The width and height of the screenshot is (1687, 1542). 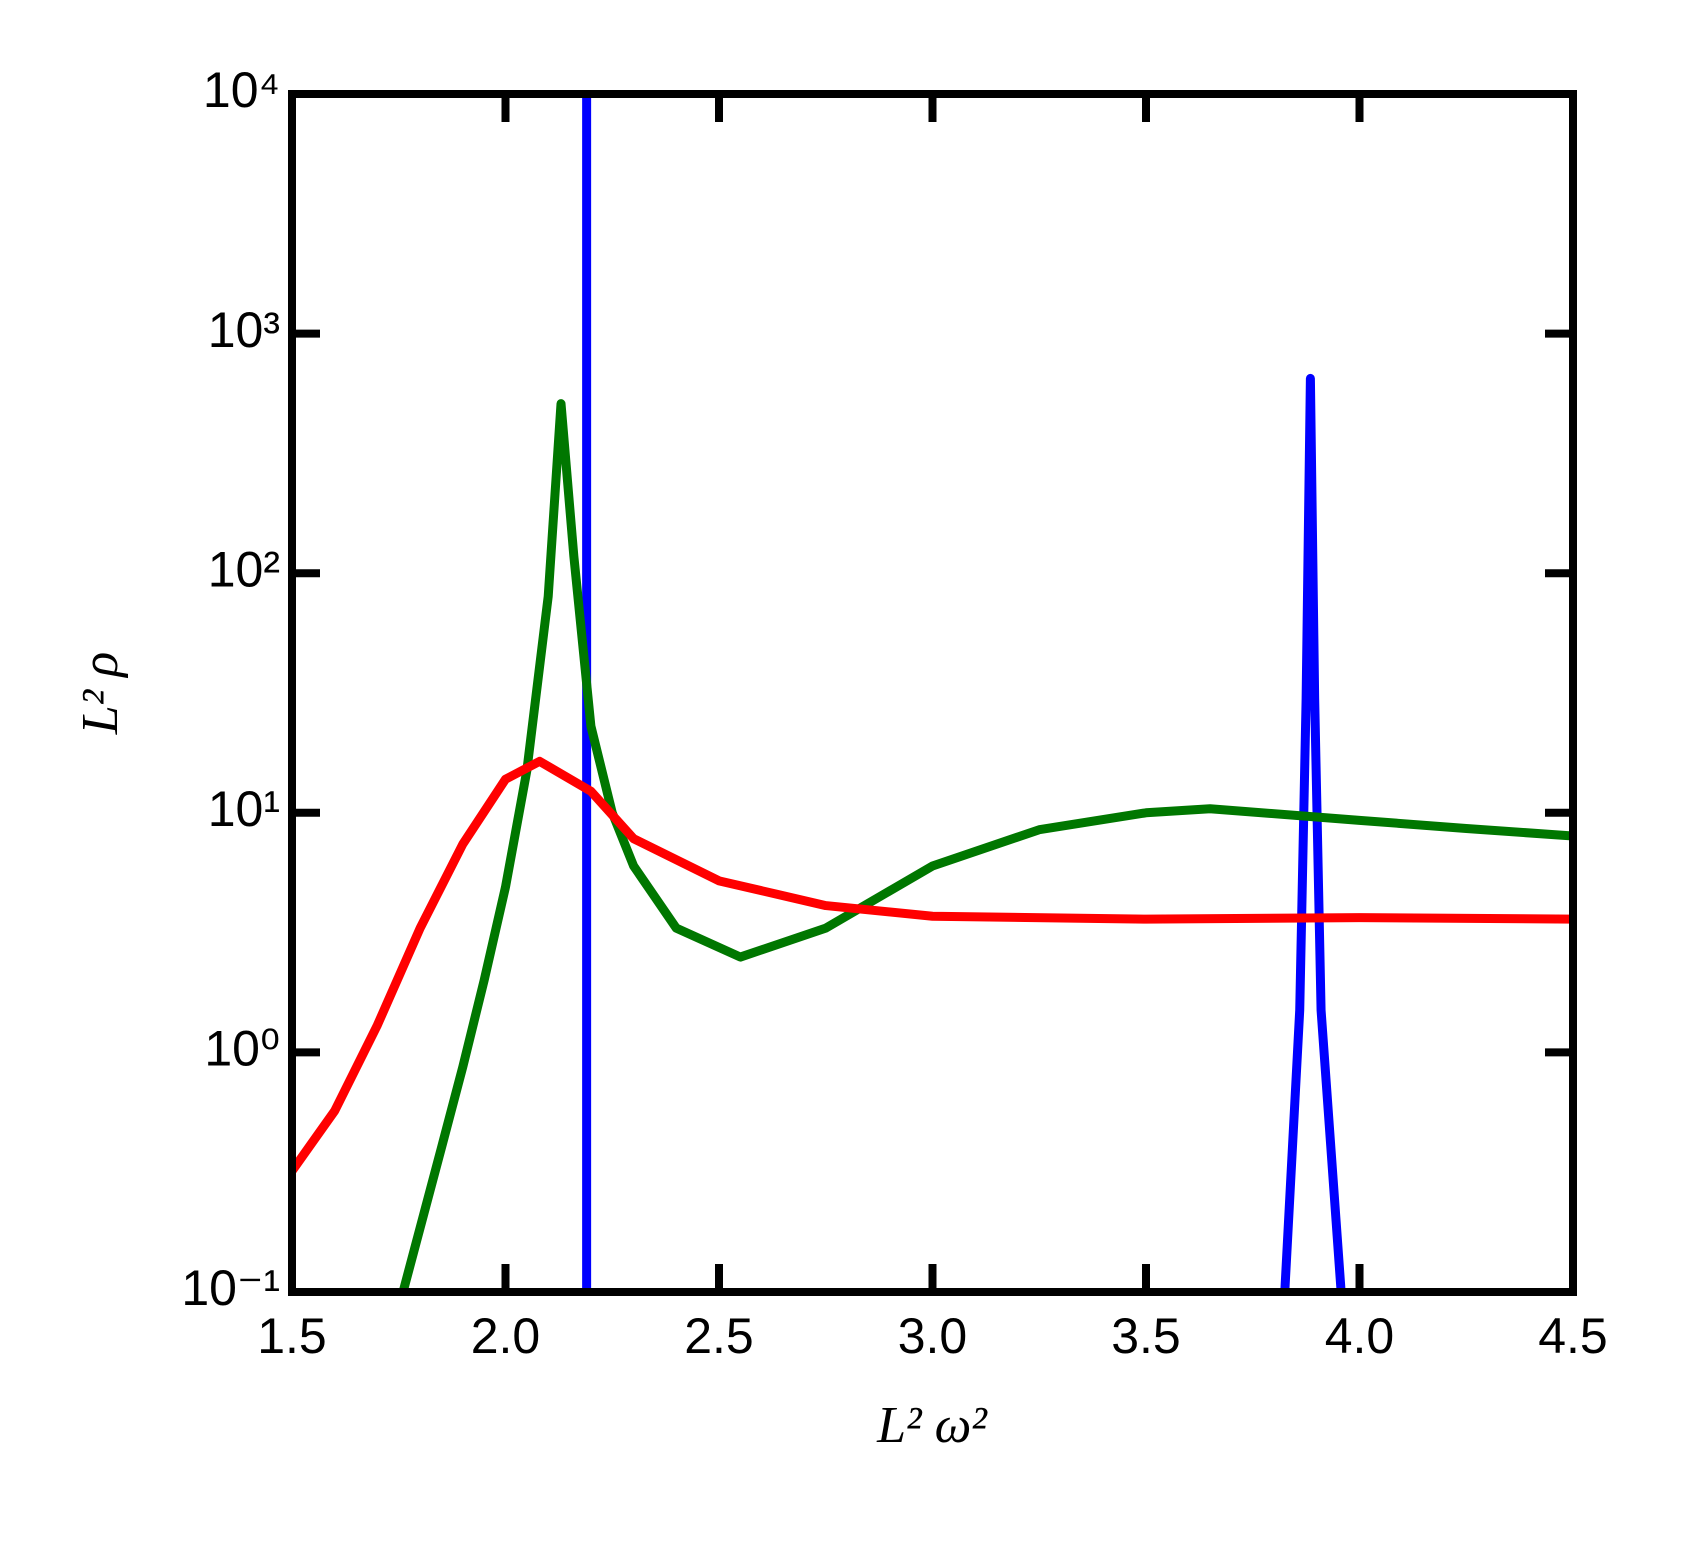 What do you see at coordinates (719, 1336) in the screenshot?
I see `x-tick-label: 2.5` at bounding box center [719, 1336].